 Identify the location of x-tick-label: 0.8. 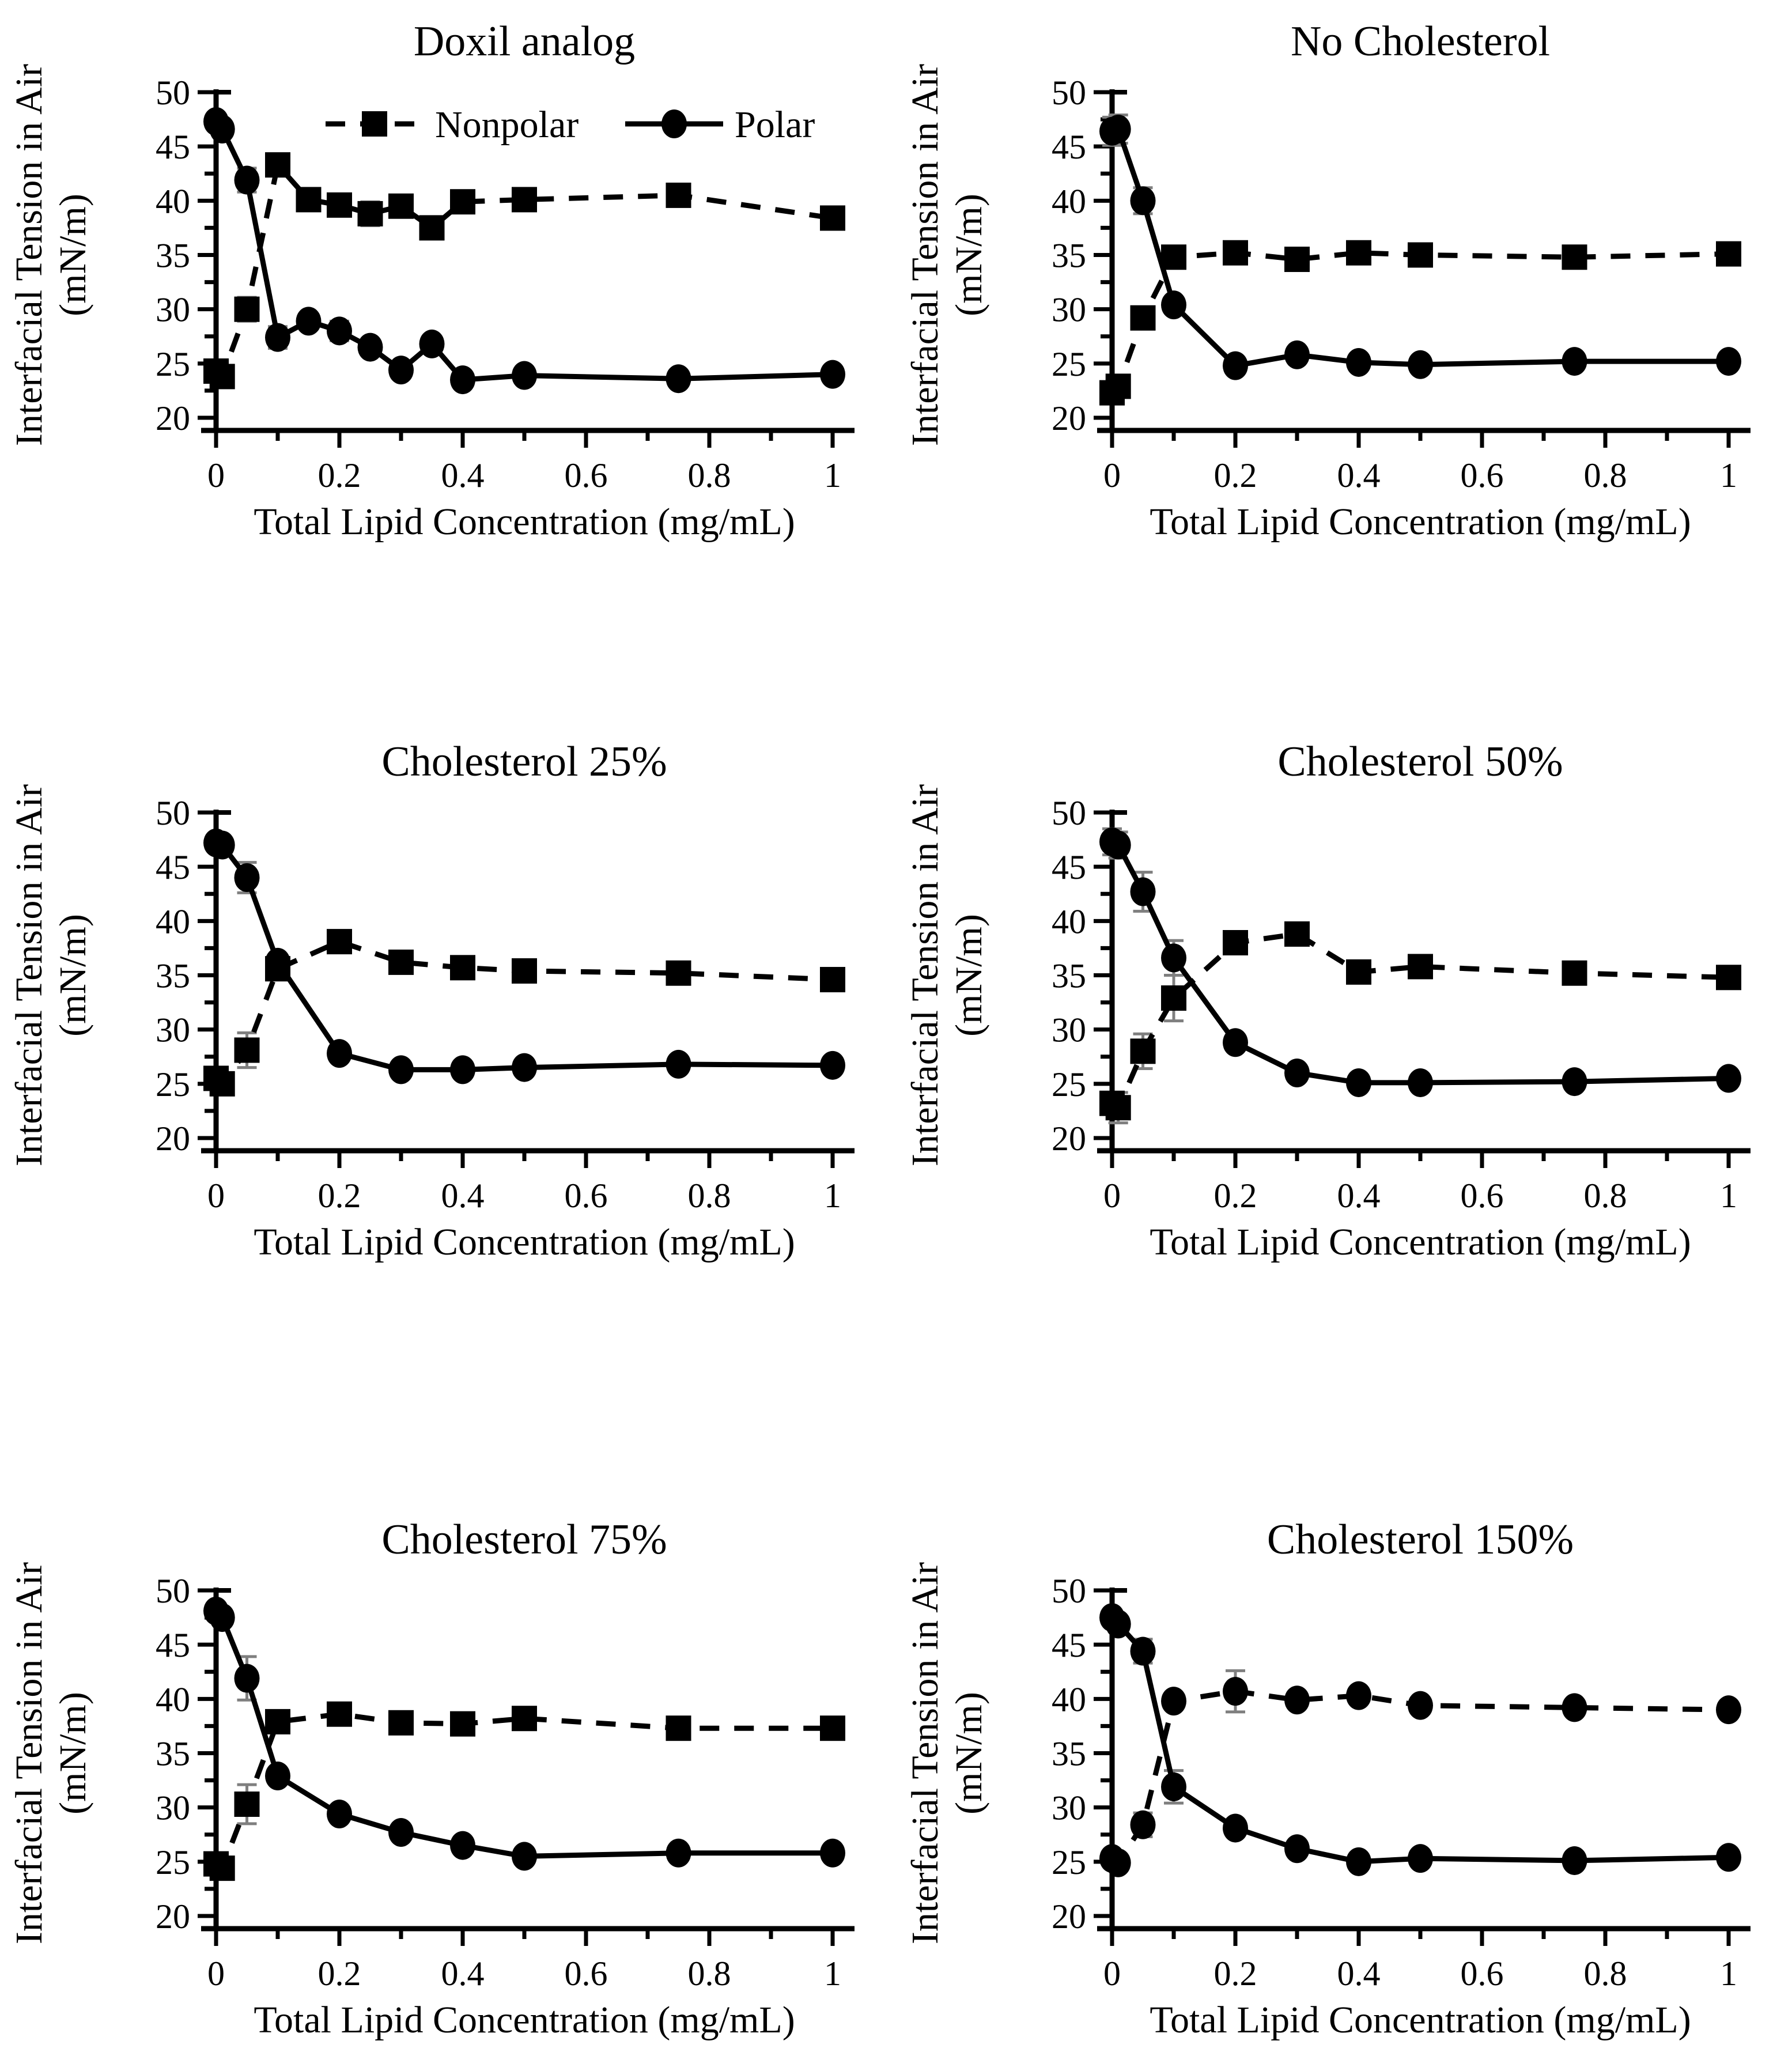
(709, 1196).